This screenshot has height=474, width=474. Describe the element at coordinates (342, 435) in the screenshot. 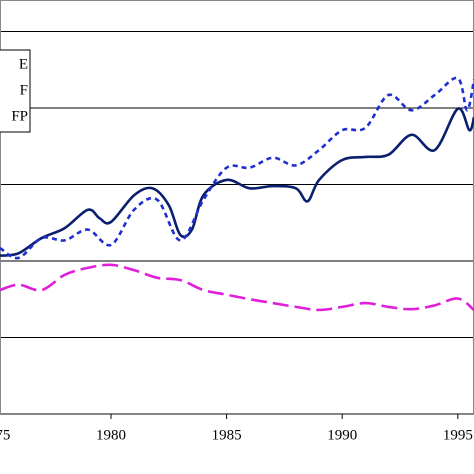

I see `x-tick-label: 1990` at that location.